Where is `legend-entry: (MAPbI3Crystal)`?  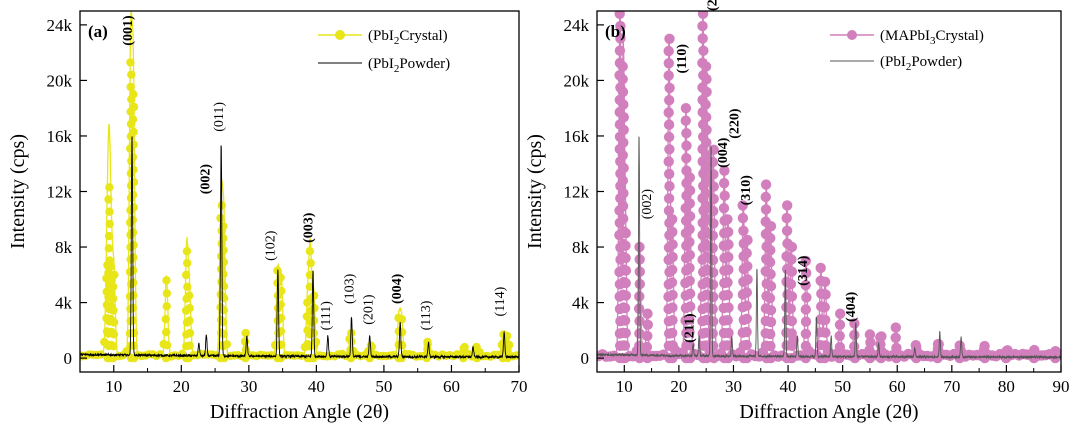 legend-entry: (MAPbI3Crystal) is located at coordinates (932, 37).